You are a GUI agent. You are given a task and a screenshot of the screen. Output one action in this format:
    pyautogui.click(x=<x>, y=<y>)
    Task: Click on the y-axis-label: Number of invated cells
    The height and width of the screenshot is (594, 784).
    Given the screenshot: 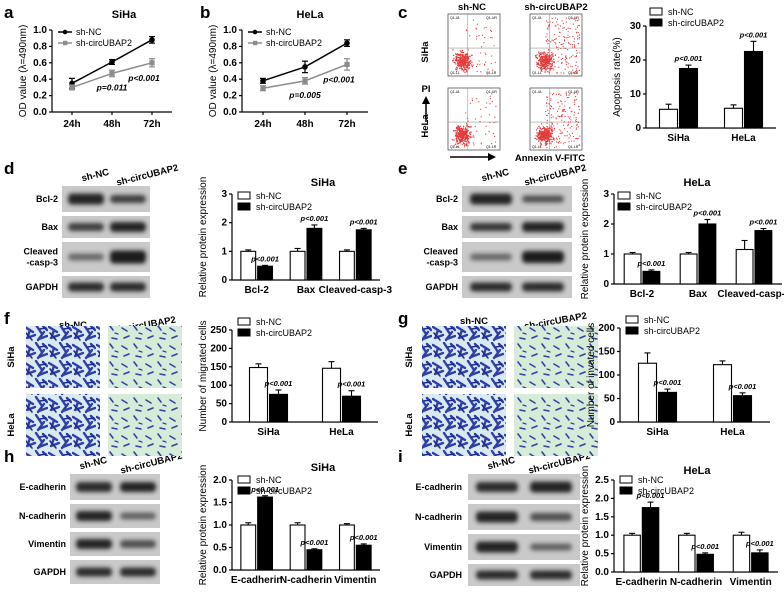 What is the action you would take?
    pyautogui.click(x=591, y=375)
    